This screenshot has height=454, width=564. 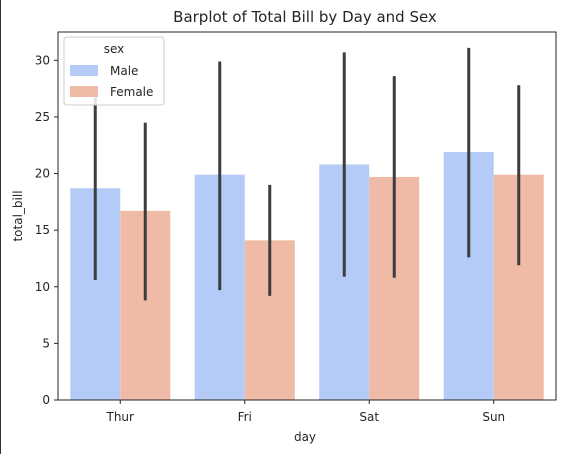 What do you see at coordinates (18, 215) in the screenshot?
I see `y-axis-label: total_bill` at bounding box center [18, 215].